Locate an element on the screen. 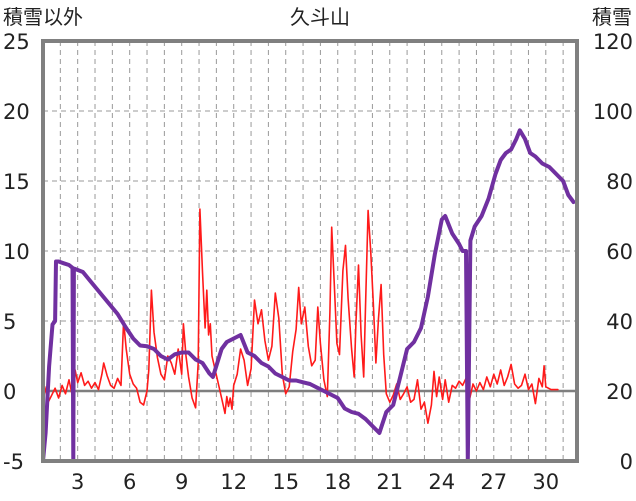 This screenshot has height=501, width=636. x-tick-label: 6 is located at coordinates (129, 482).